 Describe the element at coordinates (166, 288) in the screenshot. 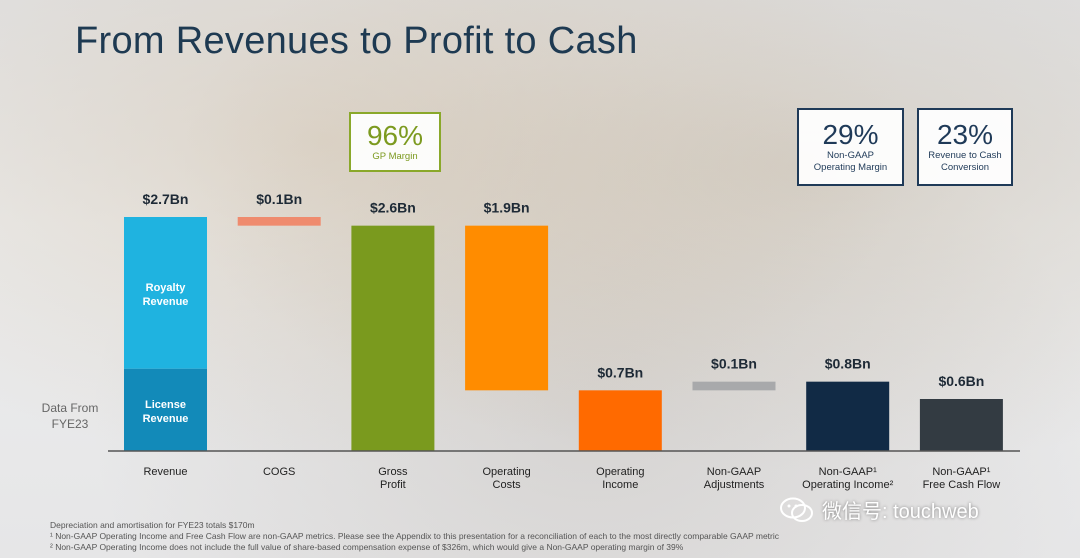

I see `segment-label: Royalty` at that location.